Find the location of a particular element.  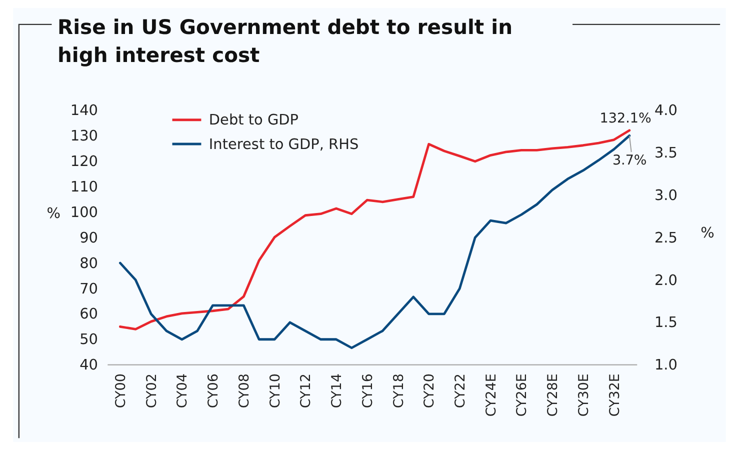

x-tick-label: CY12 is located at coordinates (306, 391).